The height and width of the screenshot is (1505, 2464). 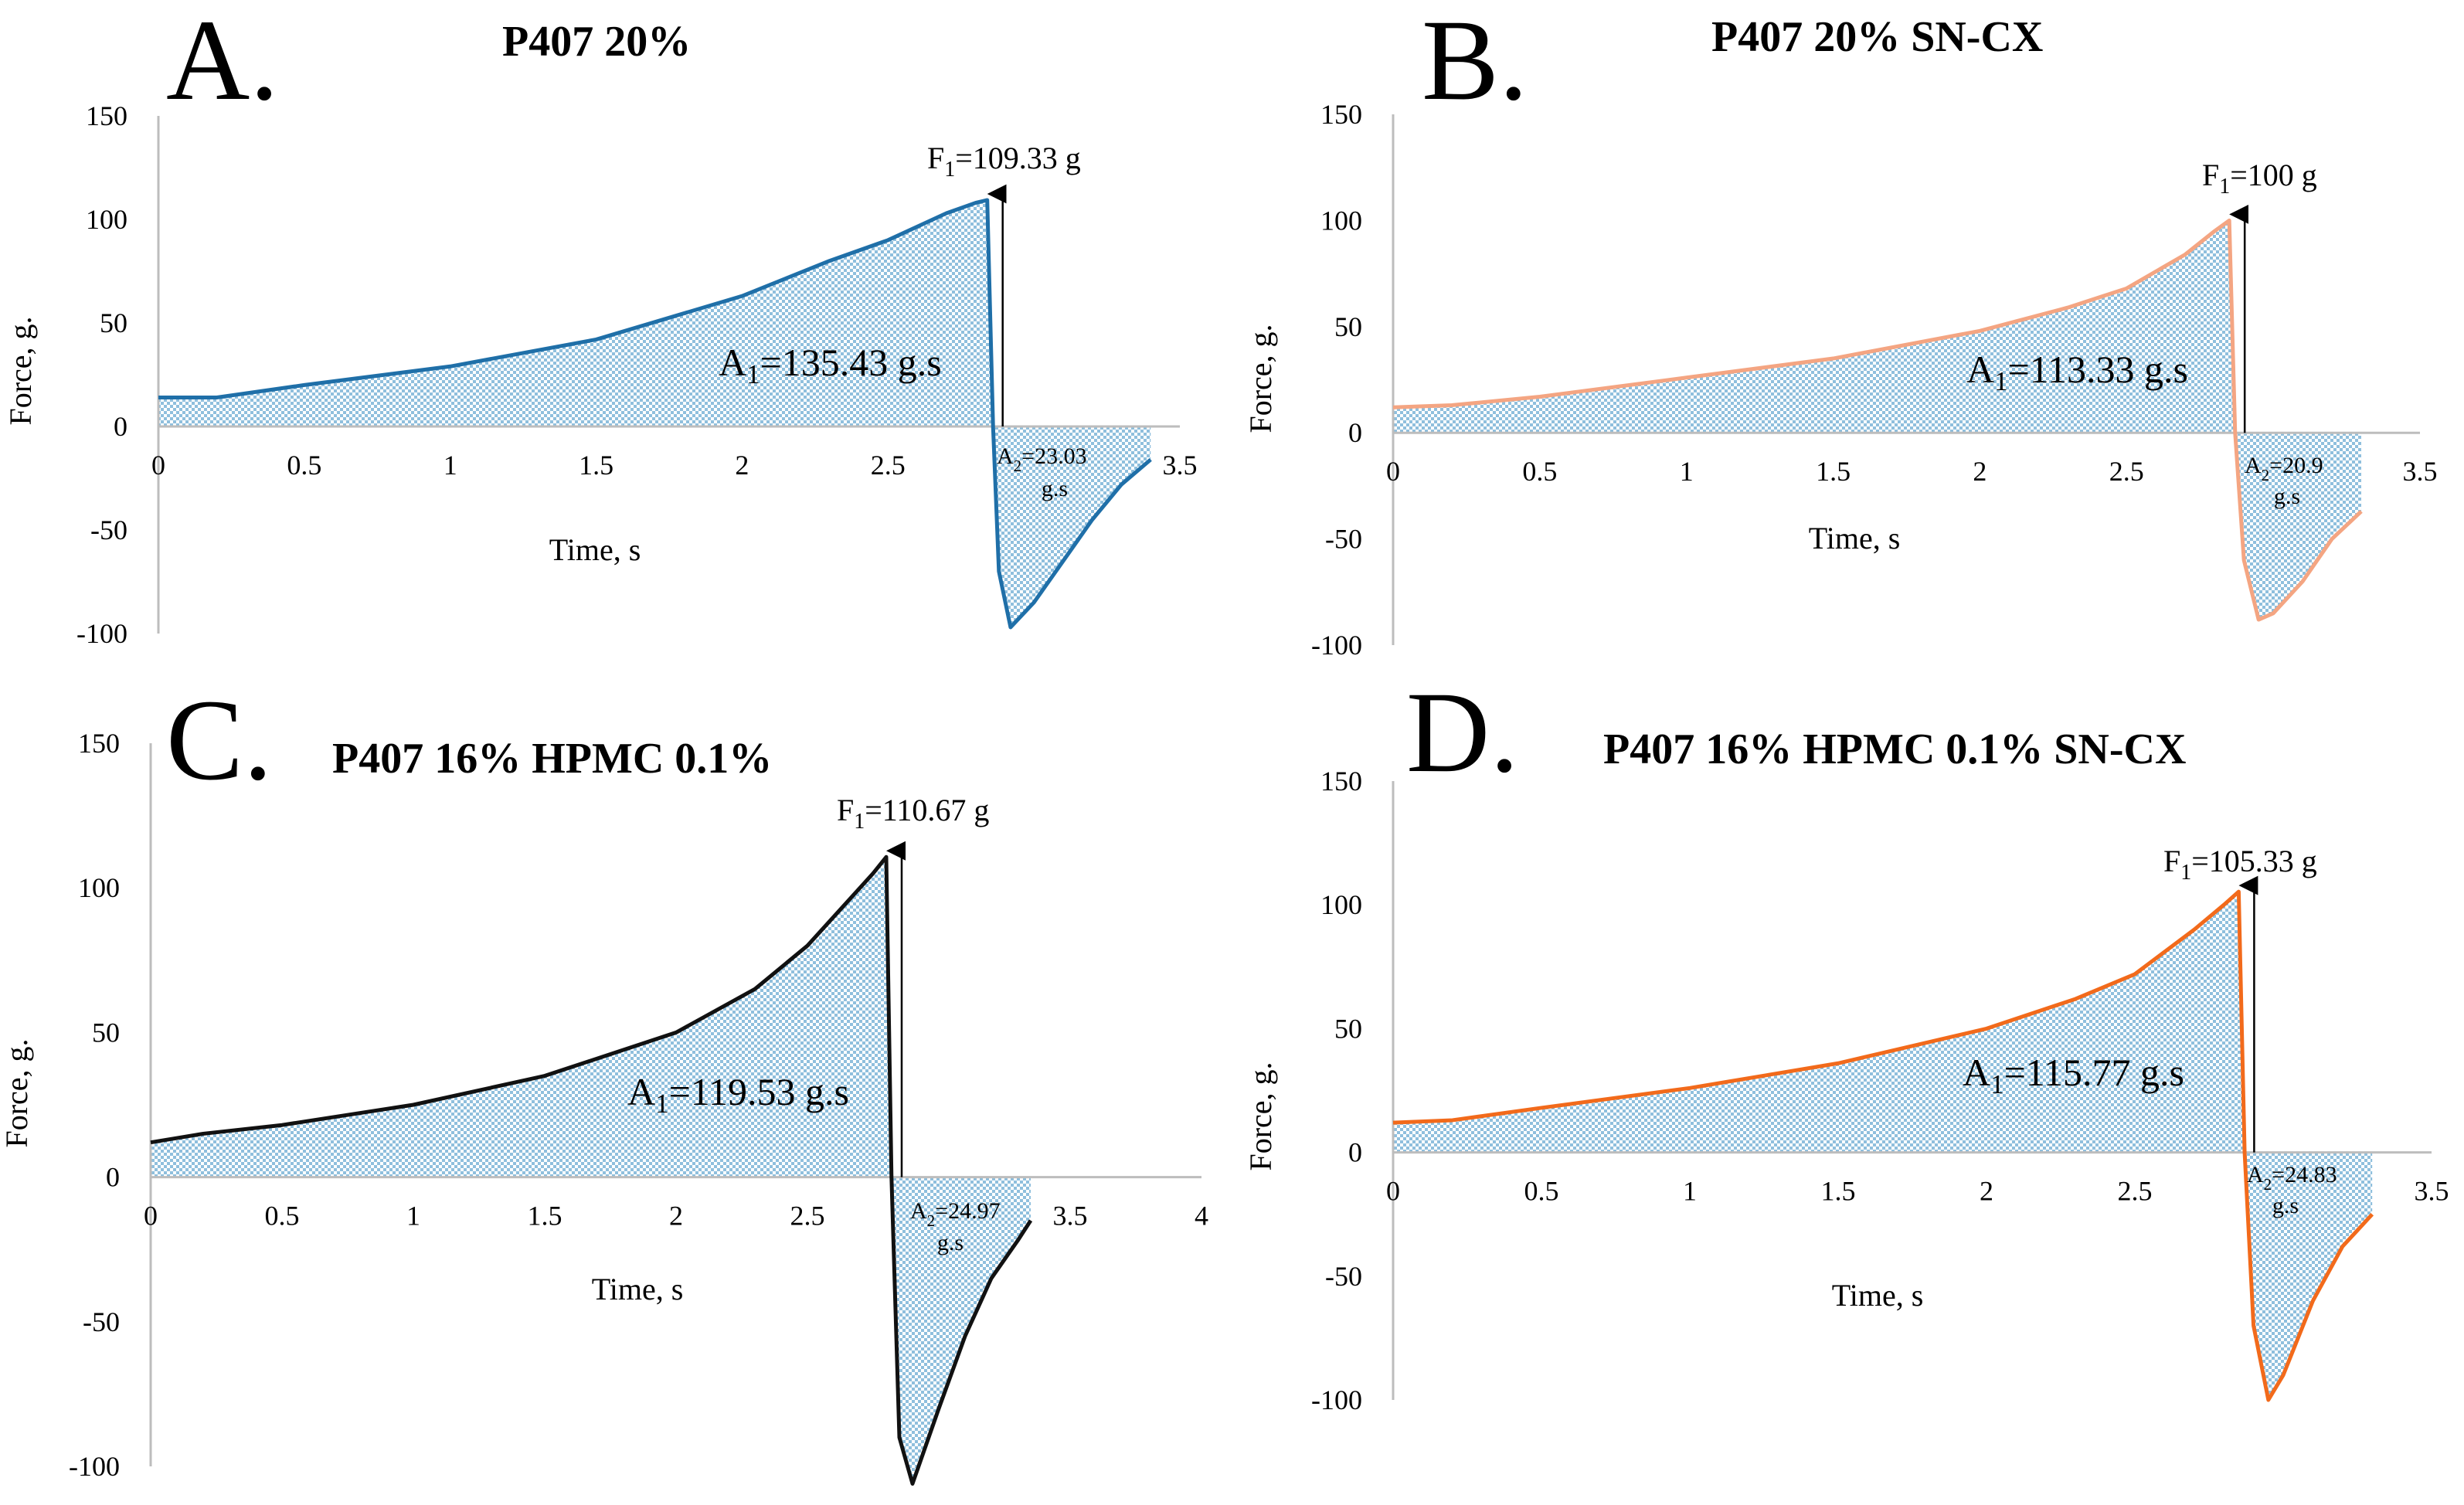 I want to click on negative-area-label-value: =23.03, so click(x=1053, y=456).